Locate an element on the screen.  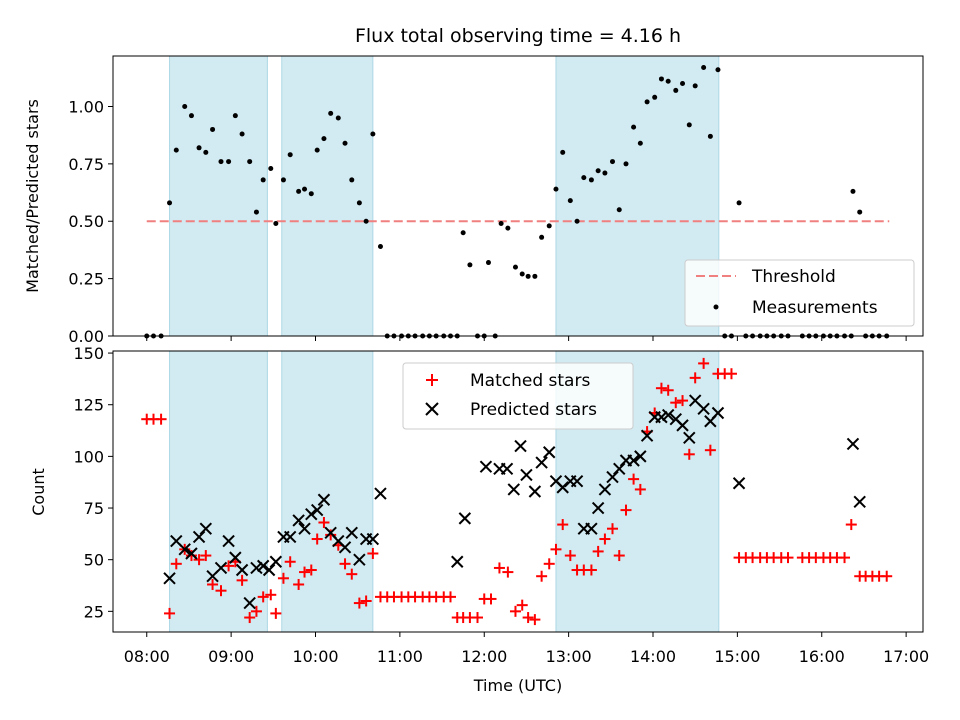
counts-y-axis: 25 50 75 100 125 150 is located at coordinates (93, 482).